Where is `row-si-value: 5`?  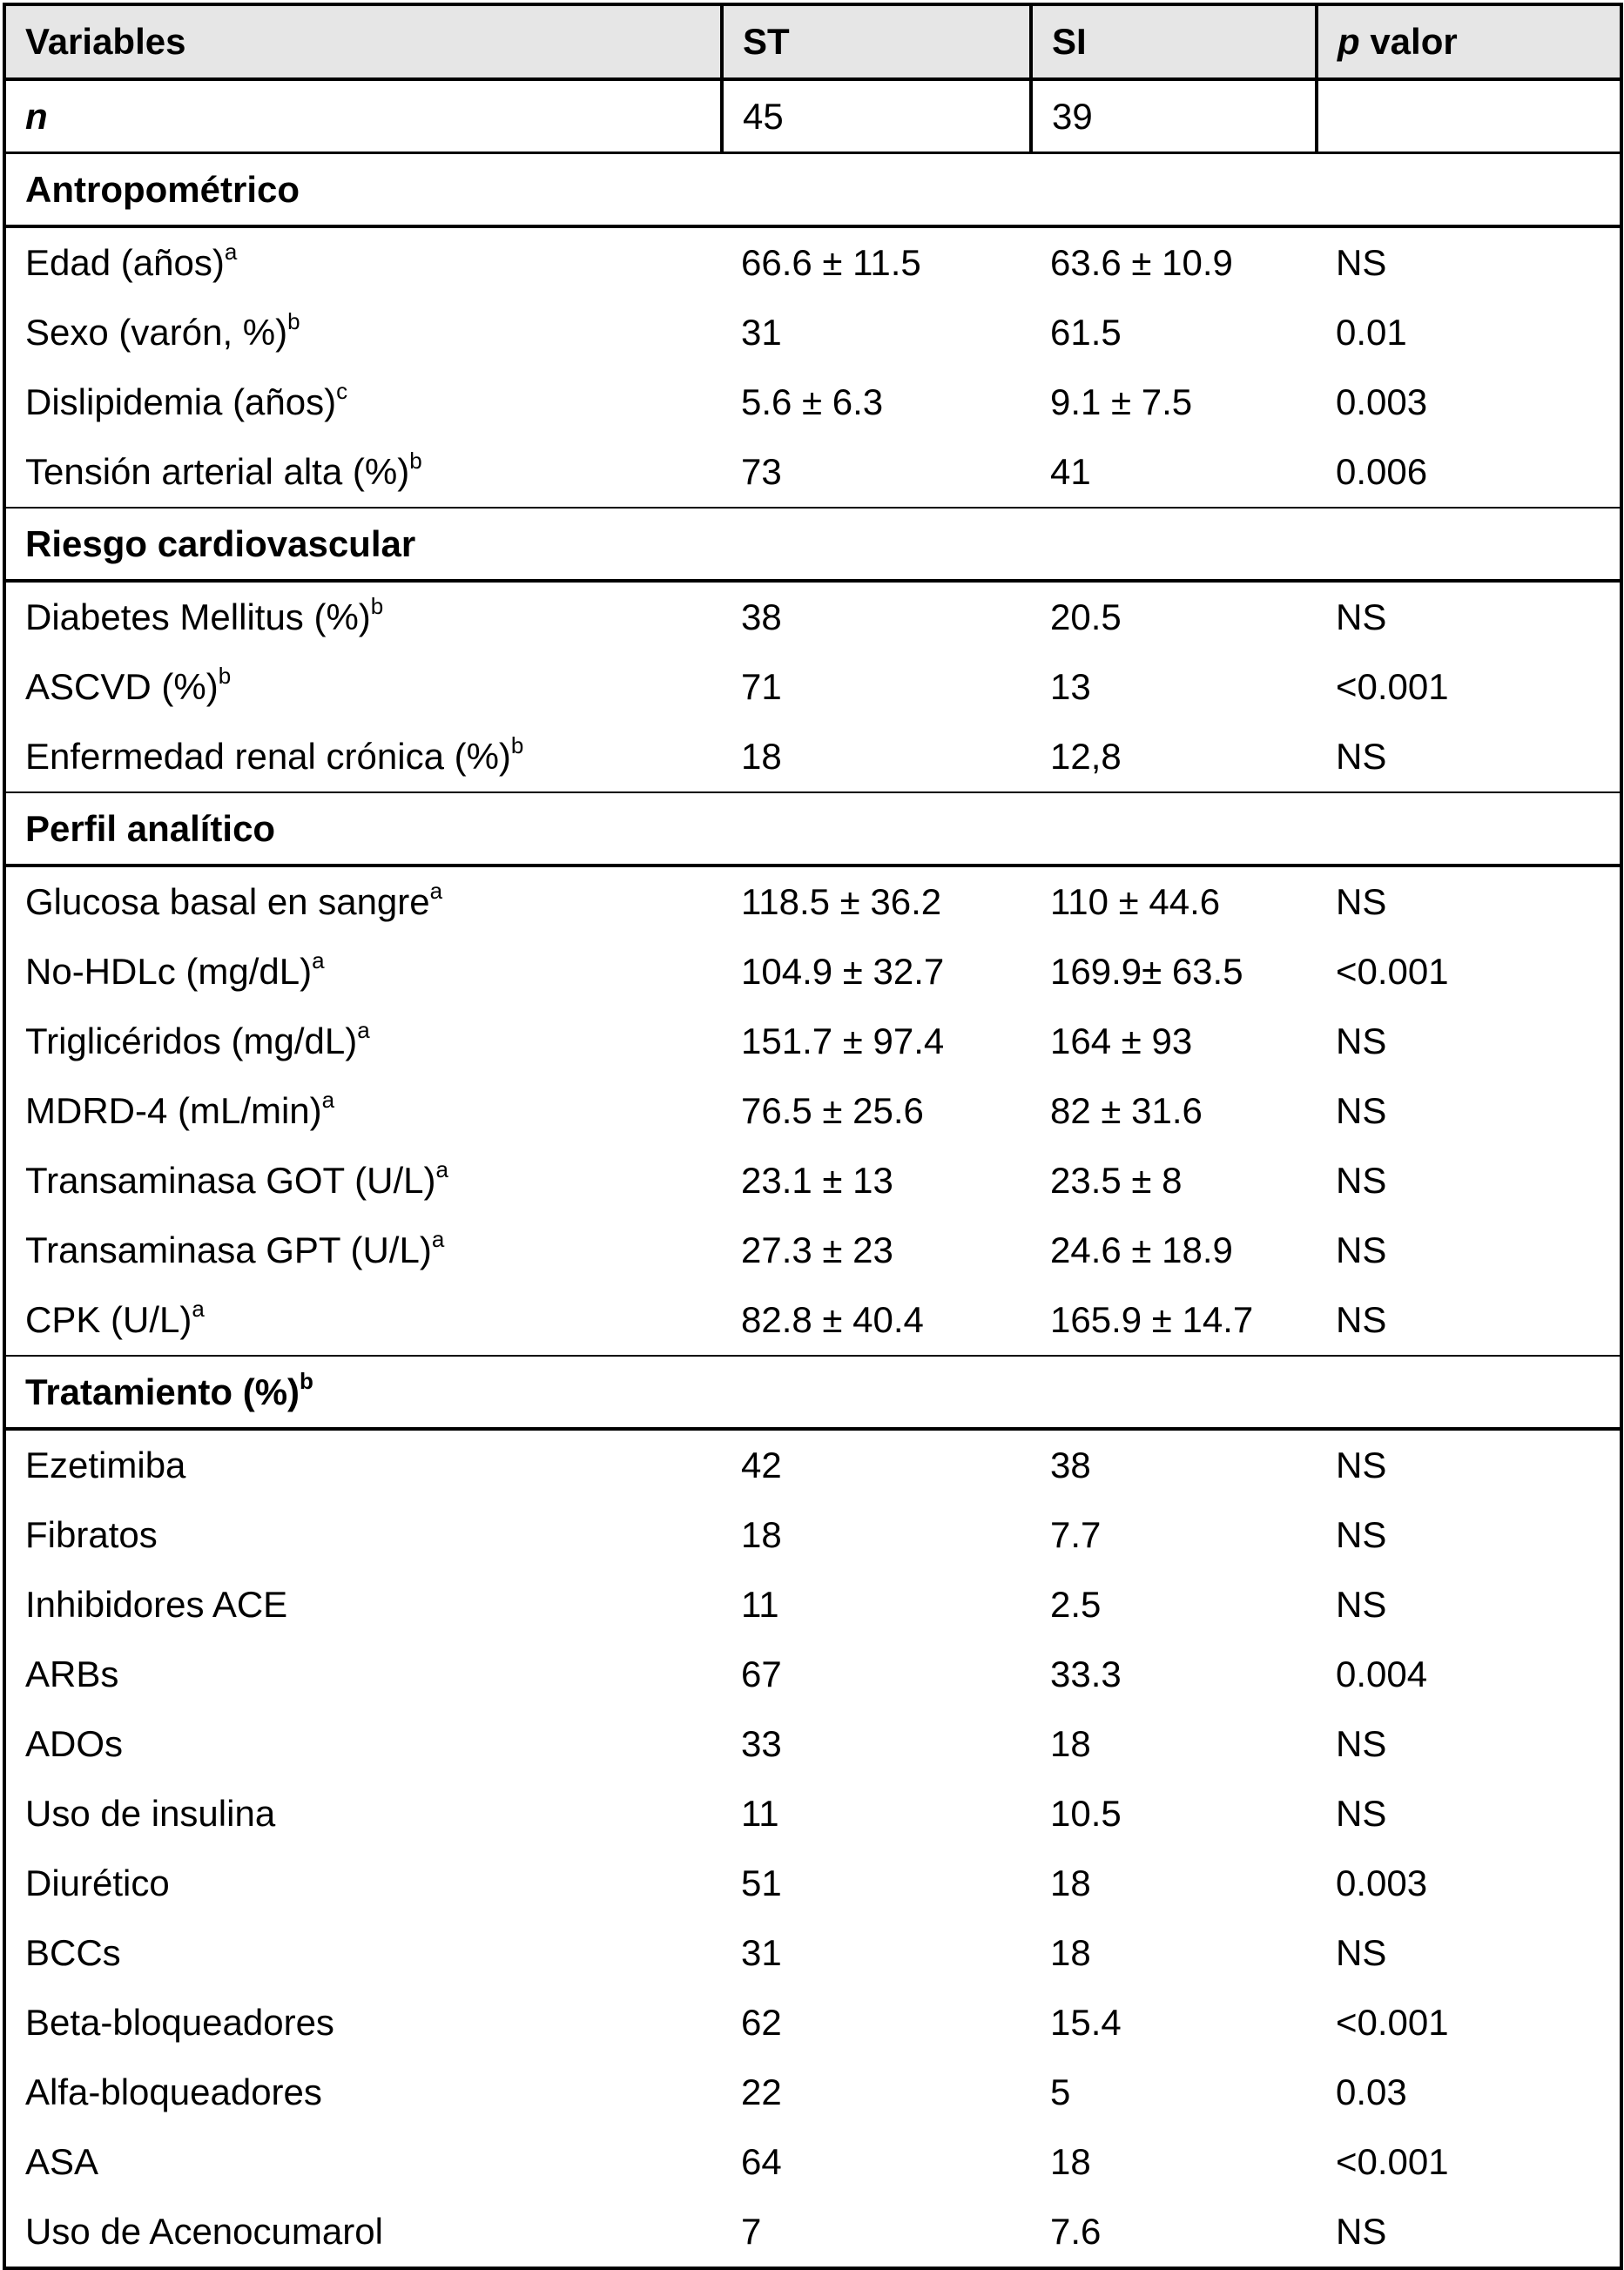
row-si-value: 5 is located at coordinates (1174, 2092).